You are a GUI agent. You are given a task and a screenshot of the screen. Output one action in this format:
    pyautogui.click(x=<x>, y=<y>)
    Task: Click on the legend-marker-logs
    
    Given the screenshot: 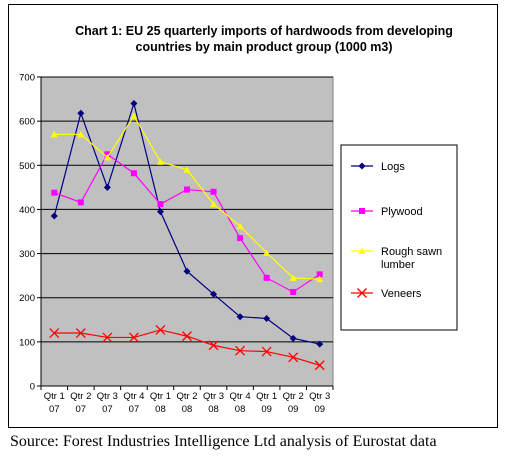 What is the action you would take?
    pyautogui.click(x=362, y=166)
    